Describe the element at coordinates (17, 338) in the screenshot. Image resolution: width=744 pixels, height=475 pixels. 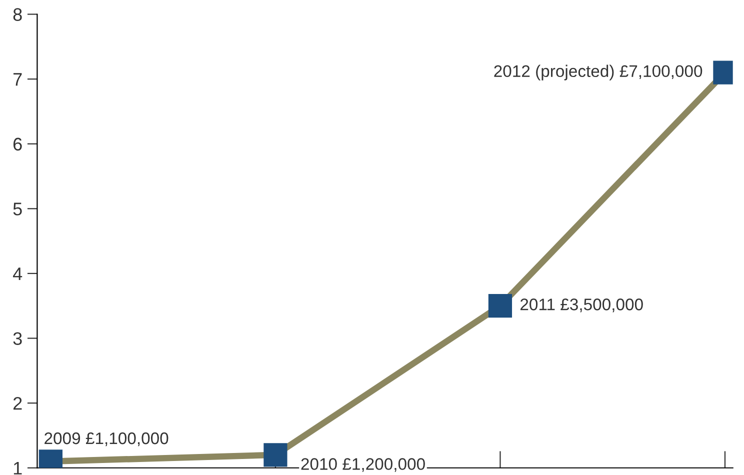
I see `y-tick-label: 3` at that location.